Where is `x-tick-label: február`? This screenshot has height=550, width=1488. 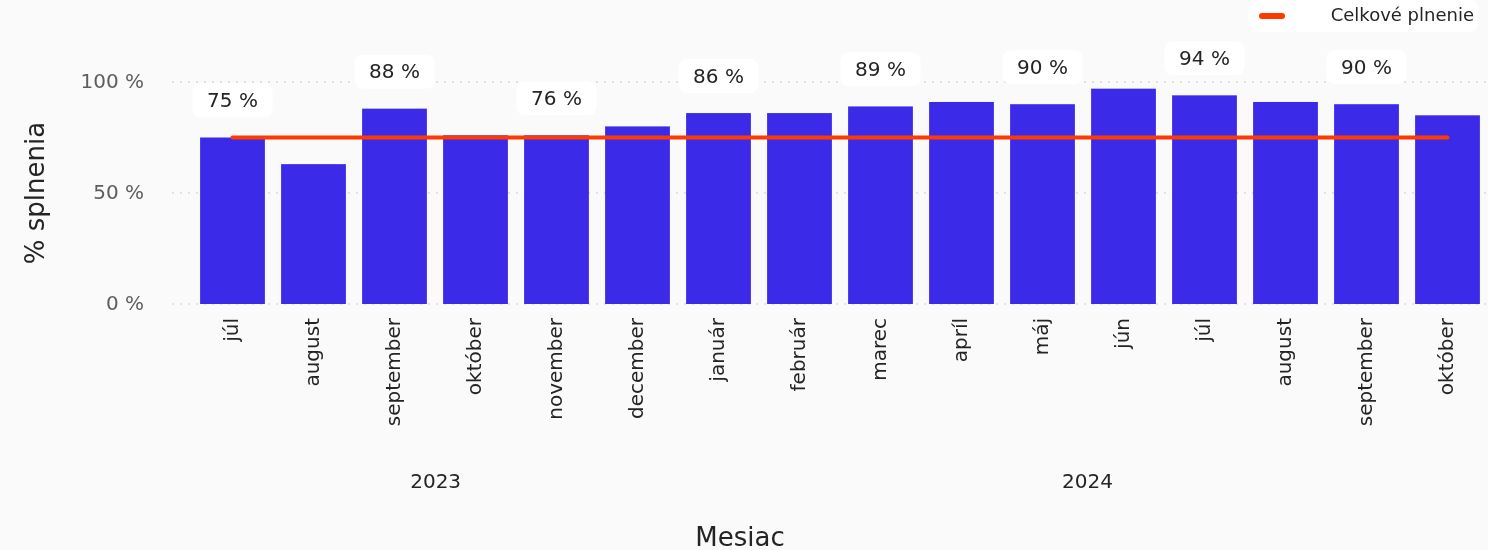 x-tick-label: február is located at coordinates (798, 354).